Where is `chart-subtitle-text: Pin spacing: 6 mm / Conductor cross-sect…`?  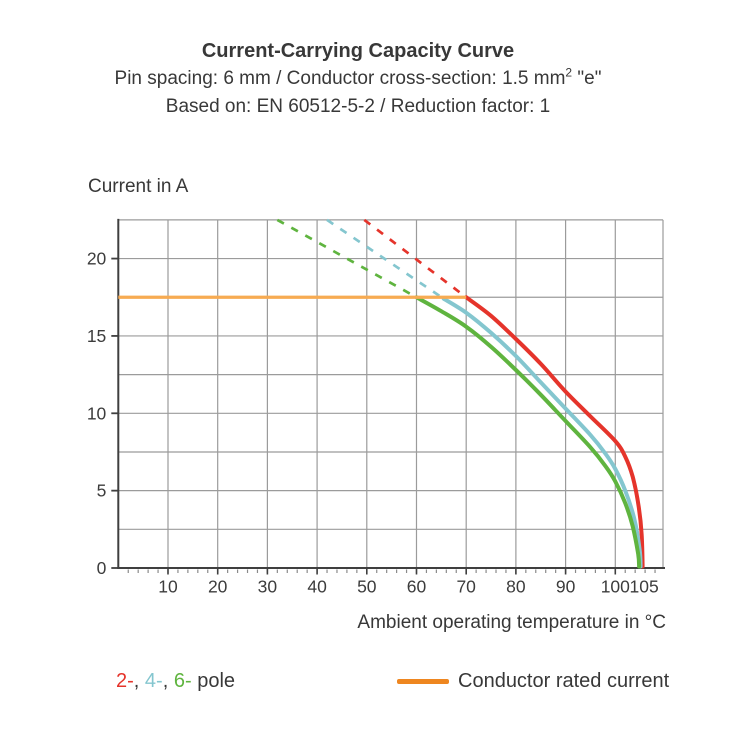
chart-subtitle-text: Pin spacing: 6 mm / Conductor cross-sect… is located at coordinates (340, 78).